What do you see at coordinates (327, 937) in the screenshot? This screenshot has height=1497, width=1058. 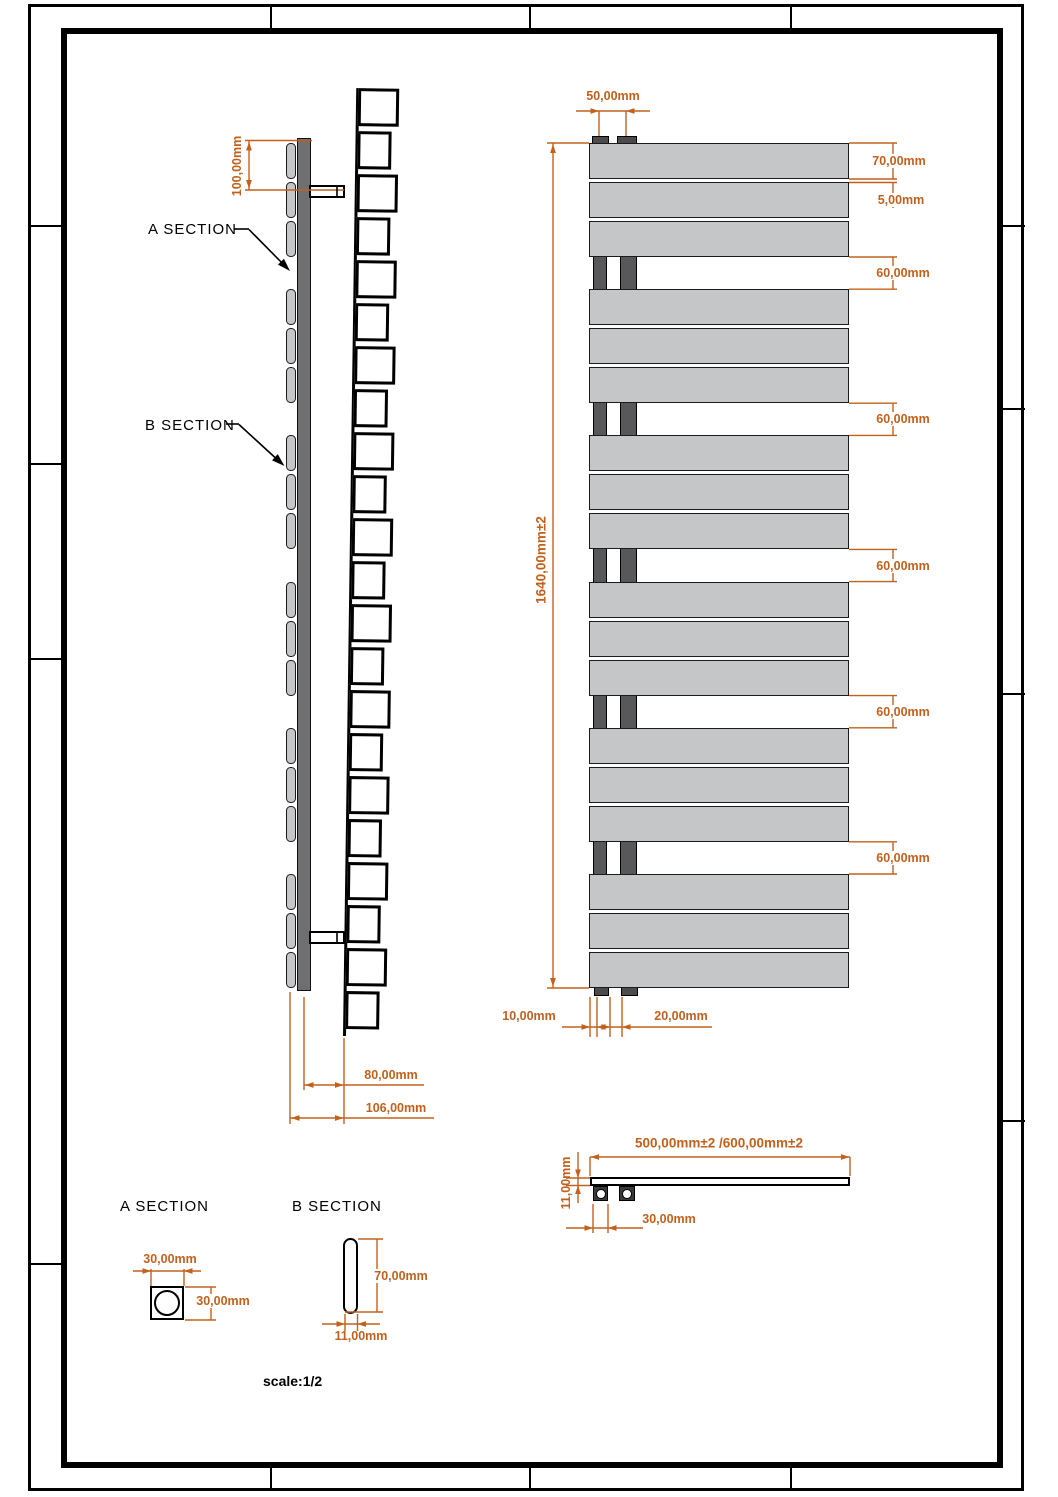 I see `wall-bracket-bottom` at bounding box center [327, 937].